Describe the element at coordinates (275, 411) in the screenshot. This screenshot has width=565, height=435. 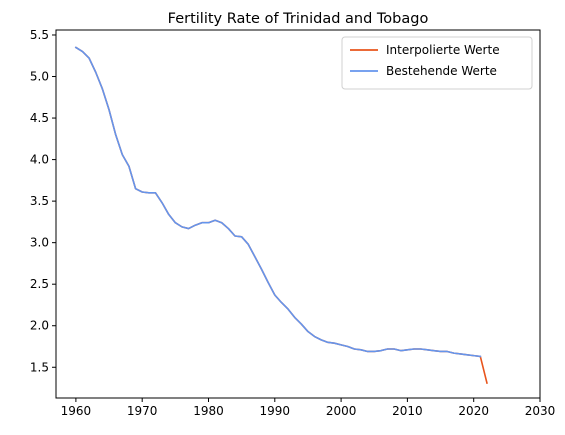
I see `x-tick-label: 1990` at that location.